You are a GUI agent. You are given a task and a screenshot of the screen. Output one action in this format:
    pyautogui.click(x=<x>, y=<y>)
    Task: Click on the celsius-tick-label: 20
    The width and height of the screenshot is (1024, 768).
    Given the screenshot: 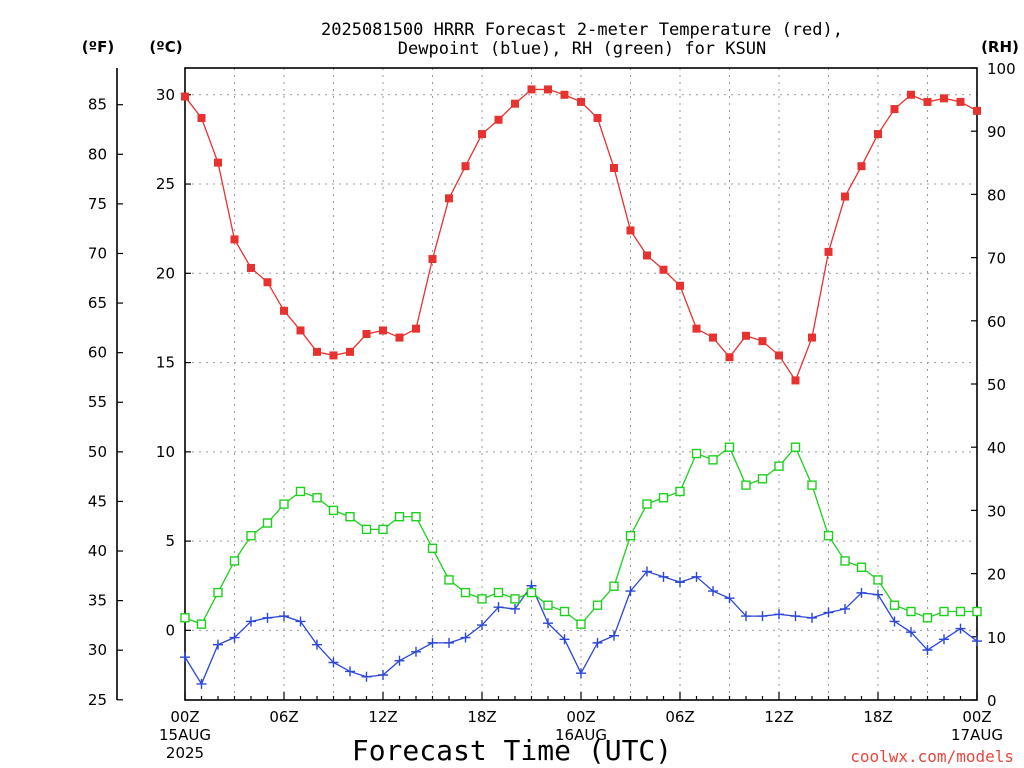 What is the action you would take?
    pyautogui.click(x=165, y=273)
    